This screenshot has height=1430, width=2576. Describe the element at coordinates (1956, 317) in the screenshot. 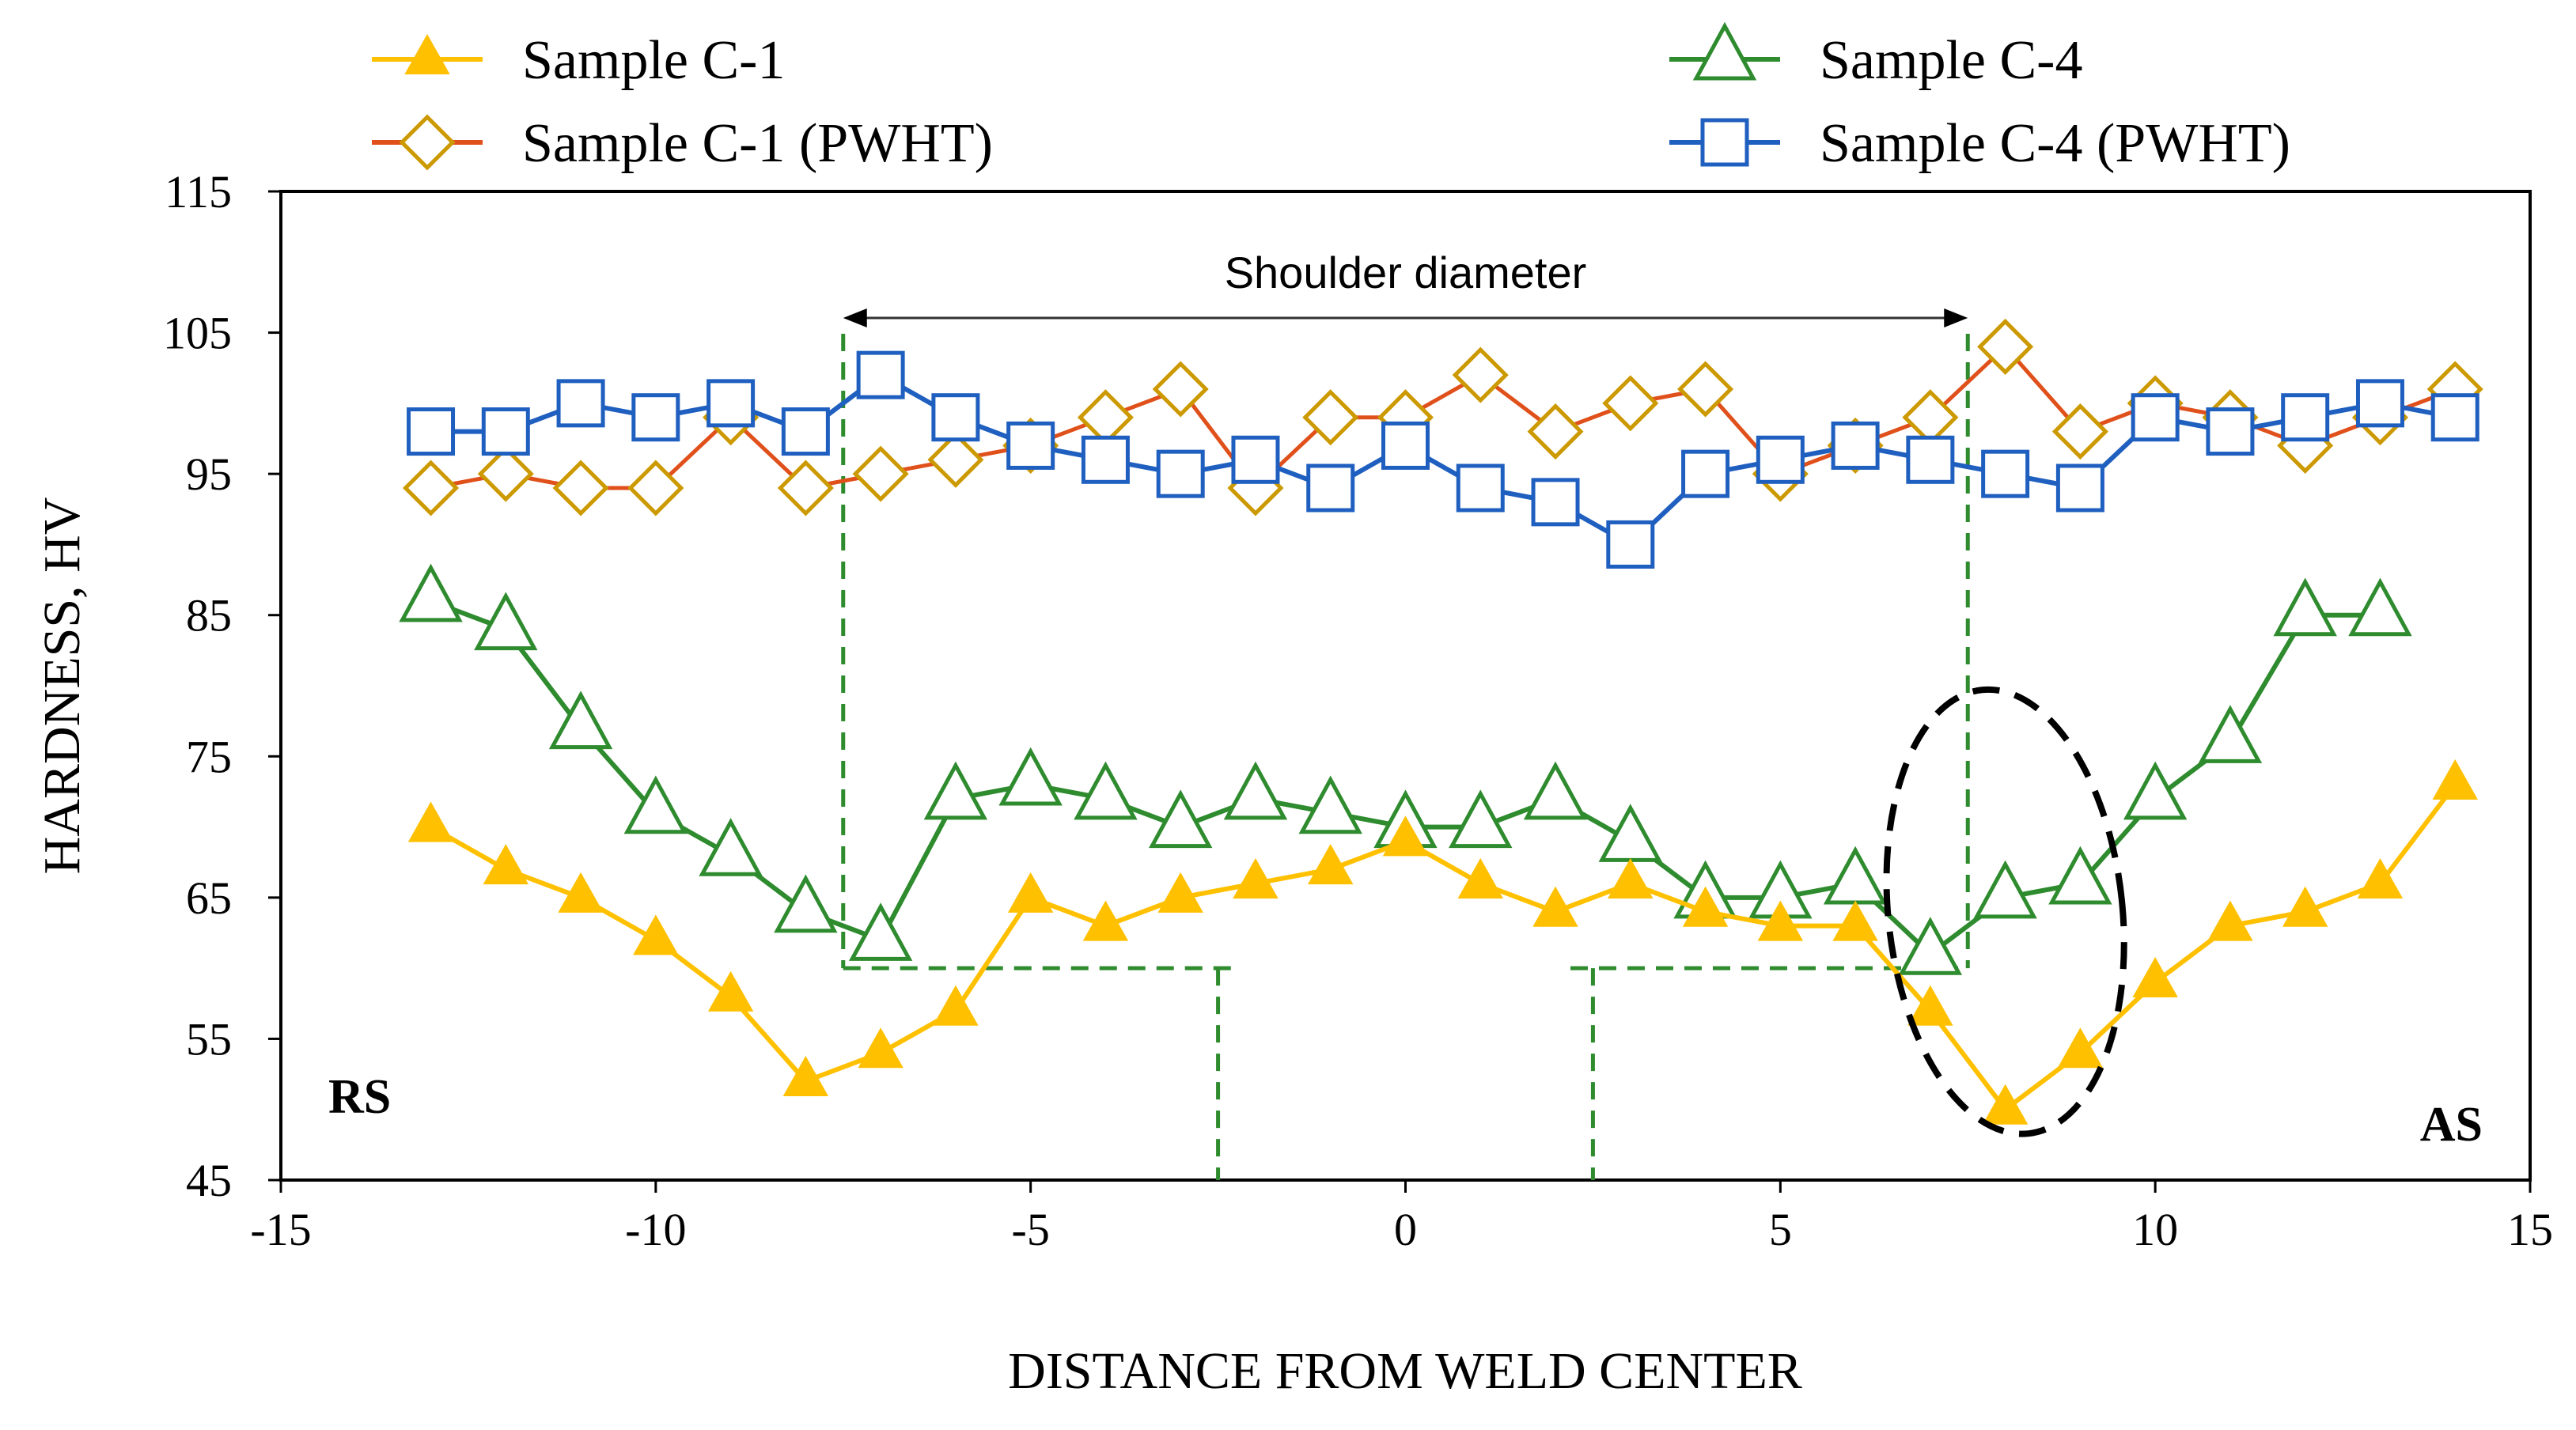

I see `shoulder-arrow-right-head` at that location.